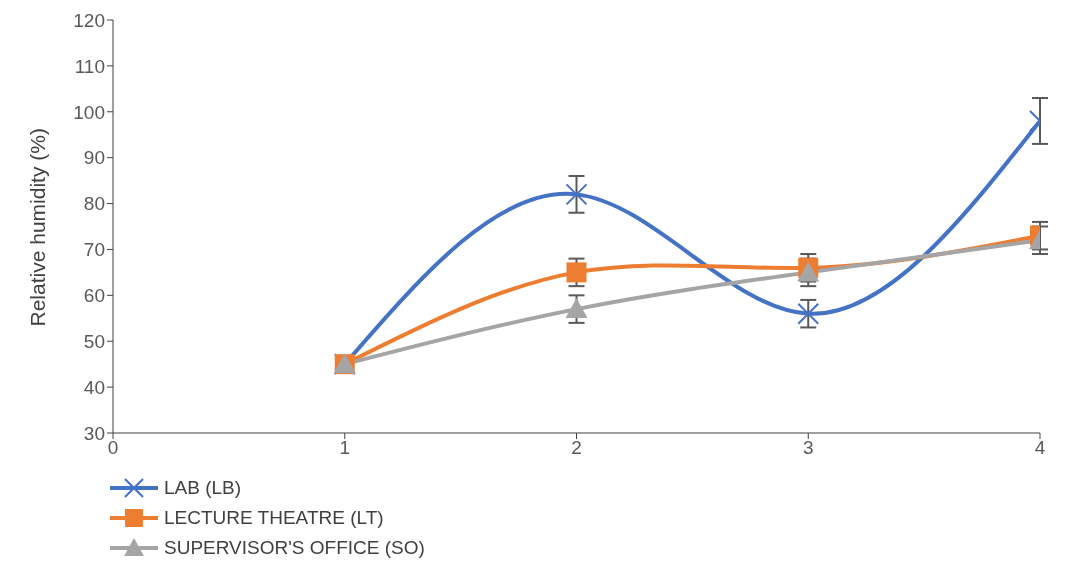 The height and width of the screenshot is (571, 1068). I want to click on x-tick-label: 4, so click(1040, 448).